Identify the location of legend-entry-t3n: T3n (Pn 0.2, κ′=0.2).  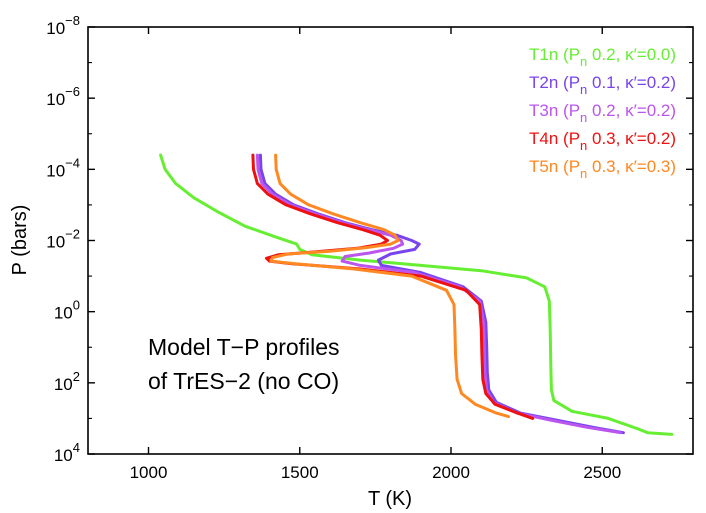
(602, 113).